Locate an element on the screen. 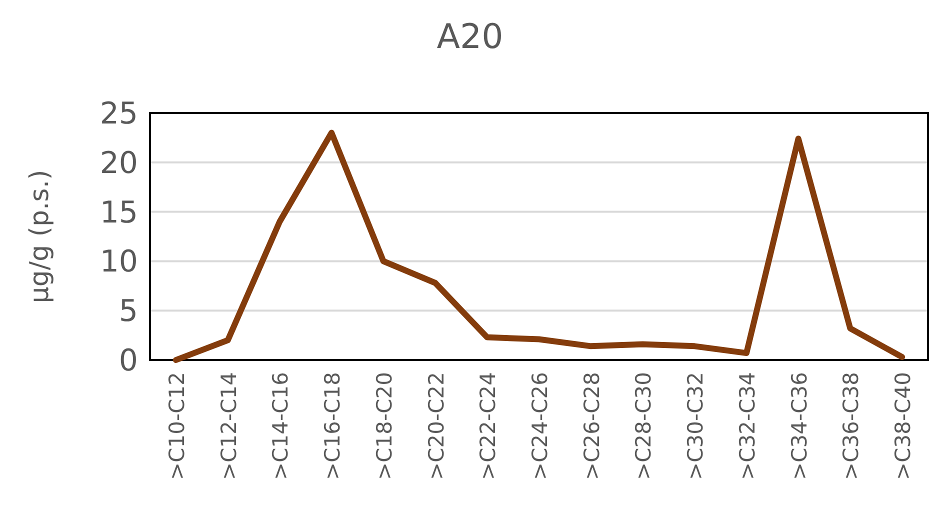  x-tick-label: >C18-C20 is located at coordinates (384, 426).